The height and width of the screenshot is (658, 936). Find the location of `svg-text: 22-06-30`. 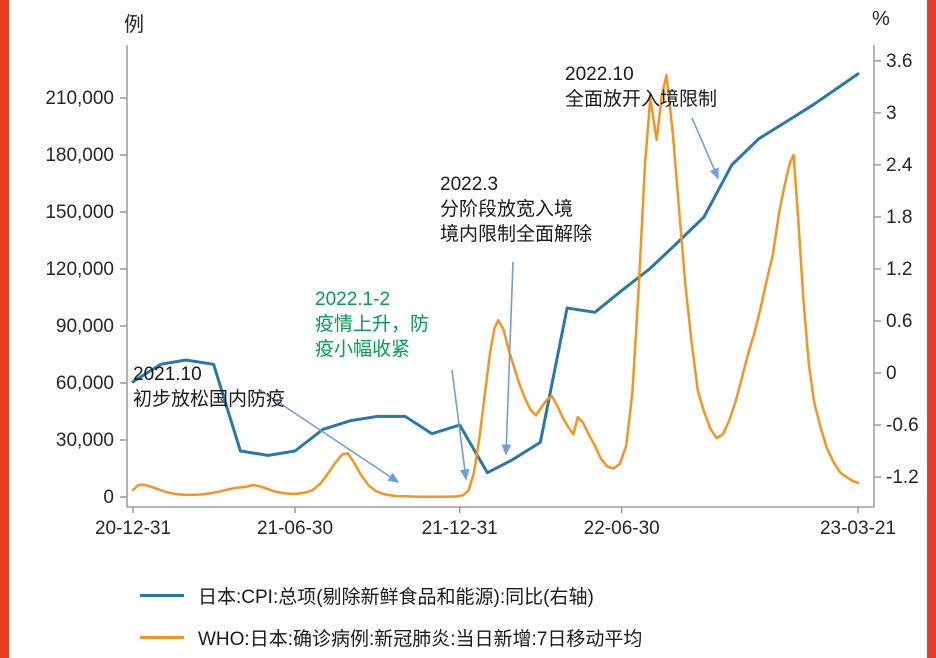

svg-text: 22-06-30 is located at coordinates (622, 528).